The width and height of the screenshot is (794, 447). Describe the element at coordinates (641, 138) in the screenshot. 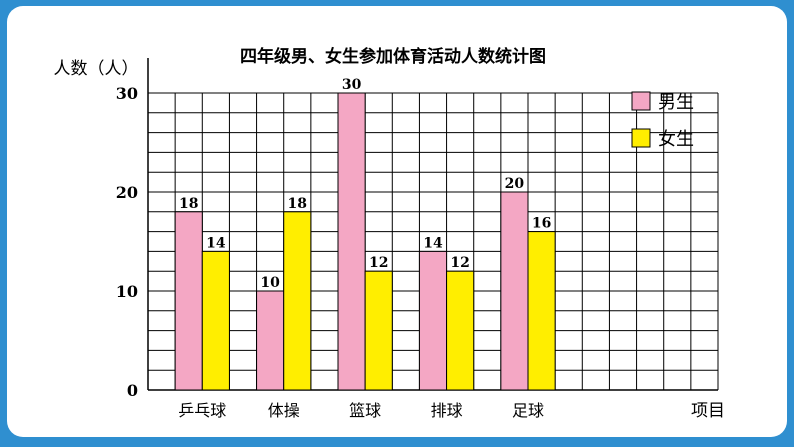

I see `legend-swatch-girls` at that location.